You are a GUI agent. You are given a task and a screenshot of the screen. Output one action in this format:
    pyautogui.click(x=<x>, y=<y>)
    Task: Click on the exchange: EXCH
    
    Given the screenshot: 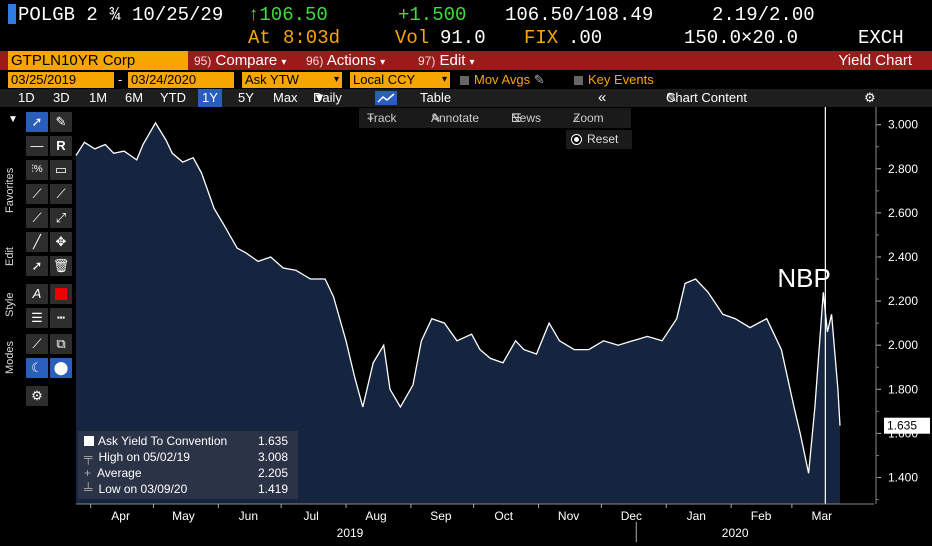 What is the action you would take?
    pyautogui.click(x=881, y=38)
    